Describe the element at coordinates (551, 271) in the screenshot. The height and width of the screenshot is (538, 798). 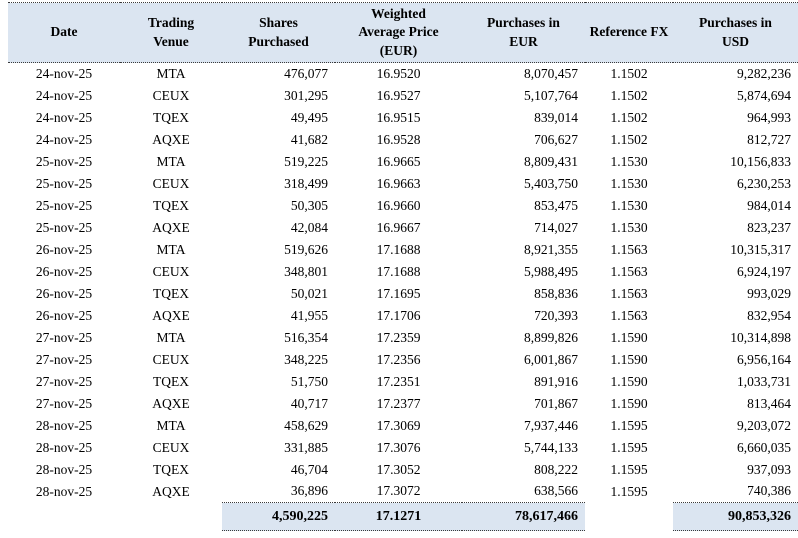
I see `cell: 5,988,495` at that location.